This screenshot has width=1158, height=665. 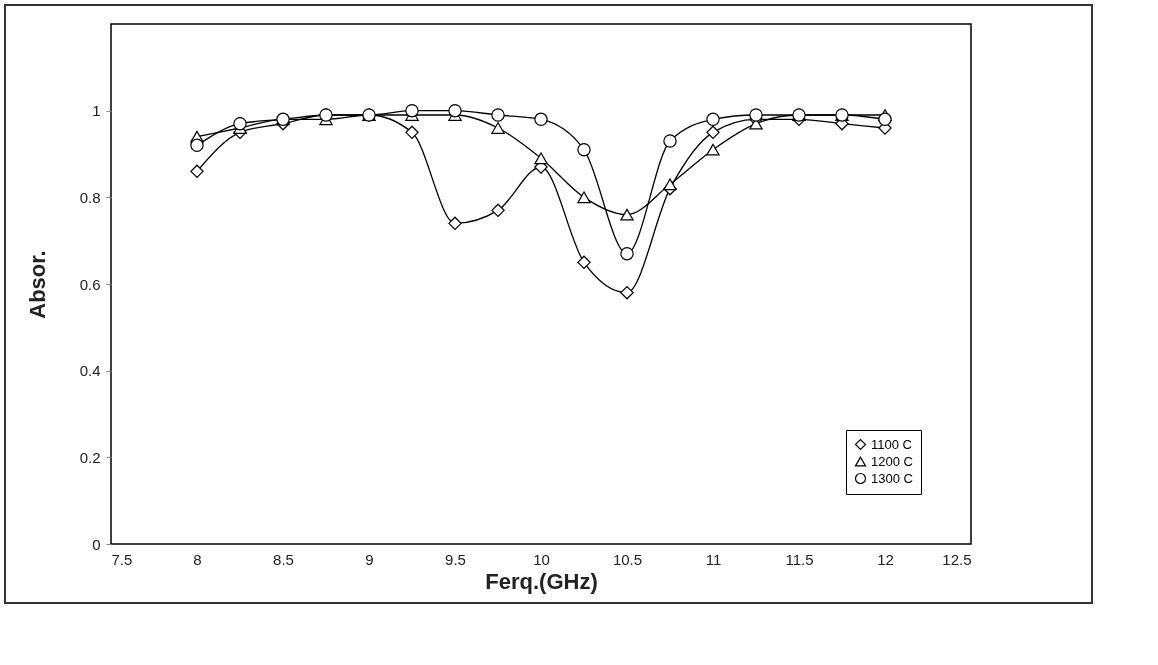 What do you see at coordinates (96, 111) in the screenshot?
I see `y-tick-label: 1` at bounding box center [96, 111].